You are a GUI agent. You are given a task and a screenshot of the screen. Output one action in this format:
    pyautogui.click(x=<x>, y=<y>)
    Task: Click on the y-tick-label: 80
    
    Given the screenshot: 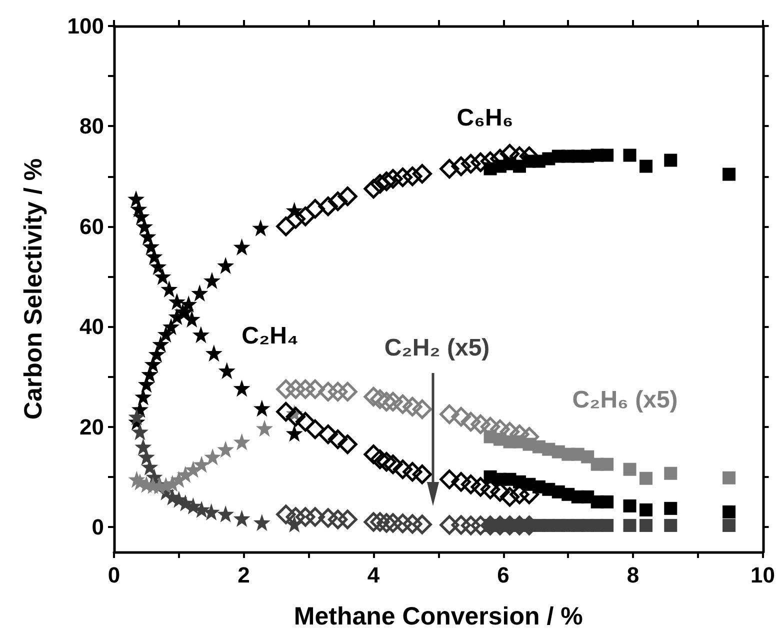 What is the action you would take?
    pyautogui.click(x=92, y=126)
    